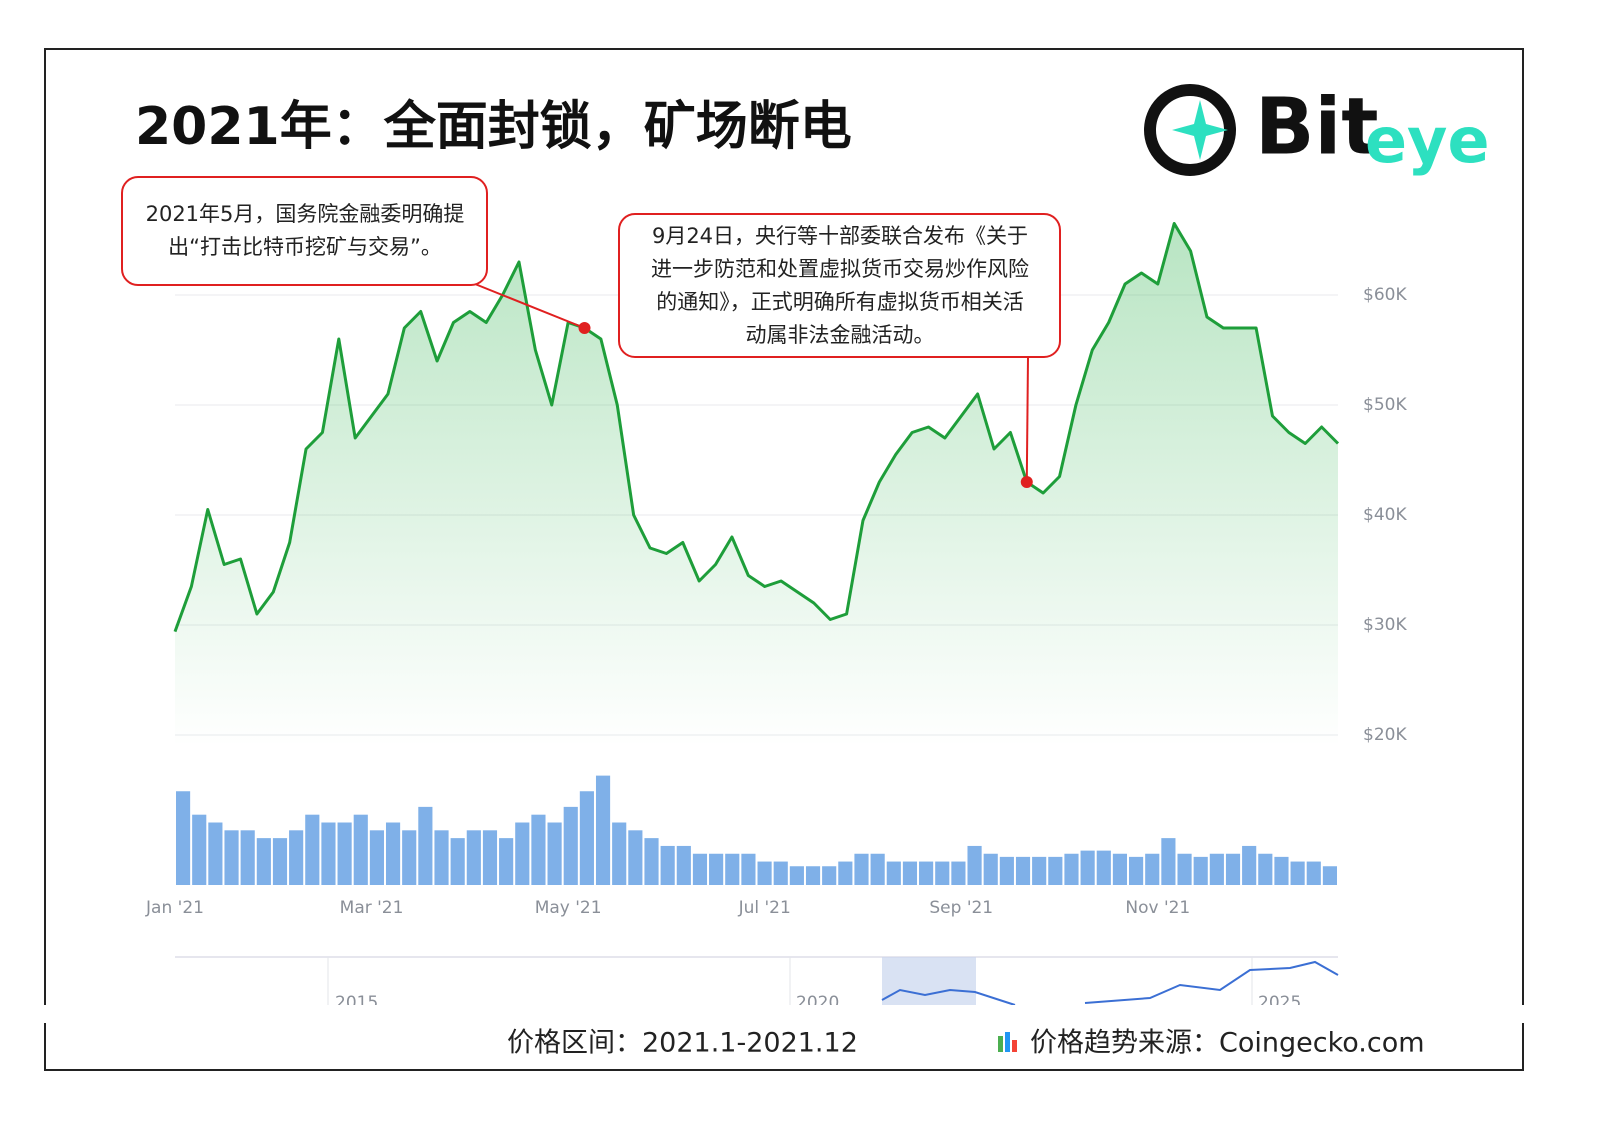 This screenshot has height=1143, width=1600. Describe the element at coordinates (1157, 908) in the screenshot. I see `x-tick-label: Nov '21` at that location.